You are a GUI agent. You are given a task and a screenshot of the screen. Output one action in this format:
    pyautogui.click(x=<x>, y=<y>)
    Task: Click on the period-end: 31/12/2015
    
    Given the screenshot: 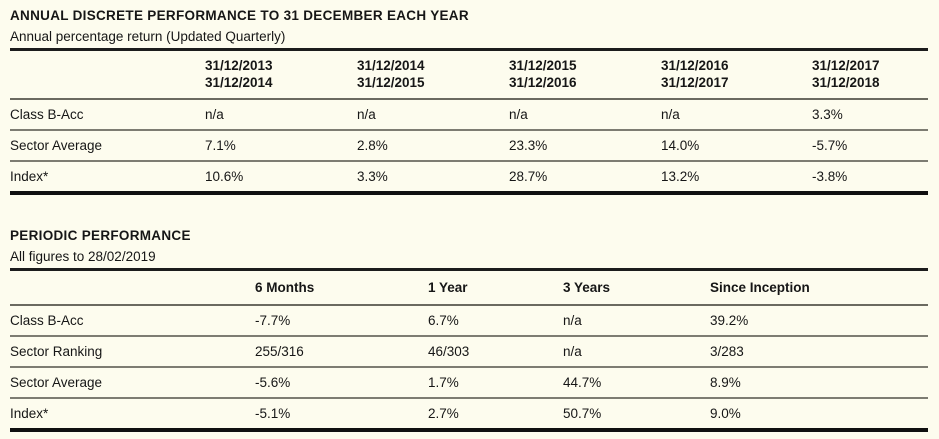 What is the action you would take?
    pyautogui.click(x=391, y=82)
    